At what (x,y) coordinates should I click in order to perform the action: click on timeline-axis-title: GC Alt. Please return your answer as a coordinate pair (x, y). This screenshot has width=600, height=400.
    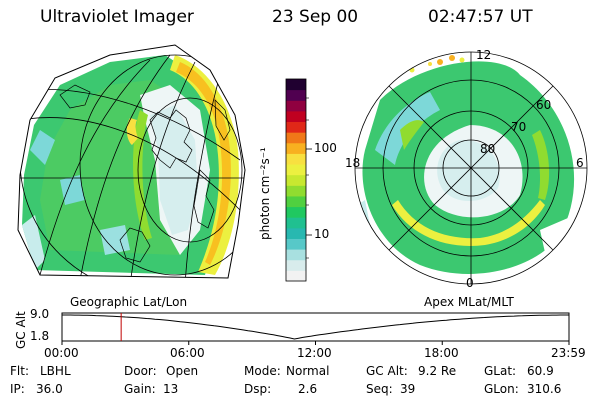
    Looking at the image, I should click on (21, 330).